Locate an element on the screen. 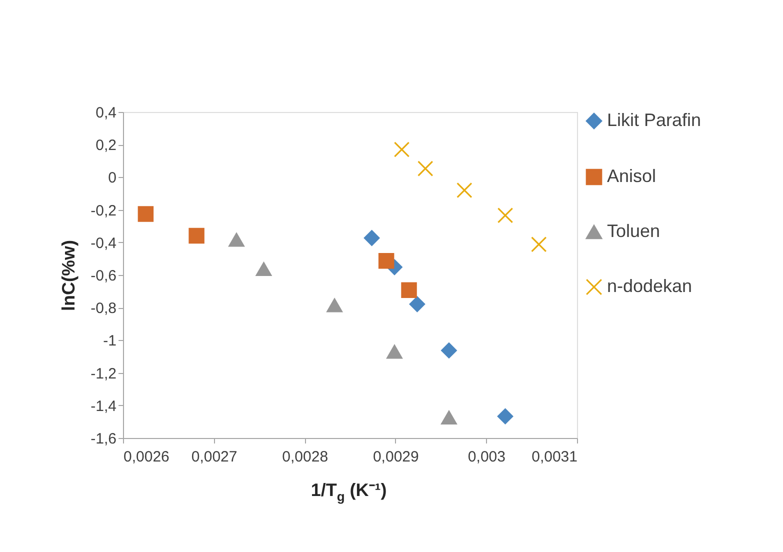  legend-label: Likit Parafin is located at coordinates (654, 120).